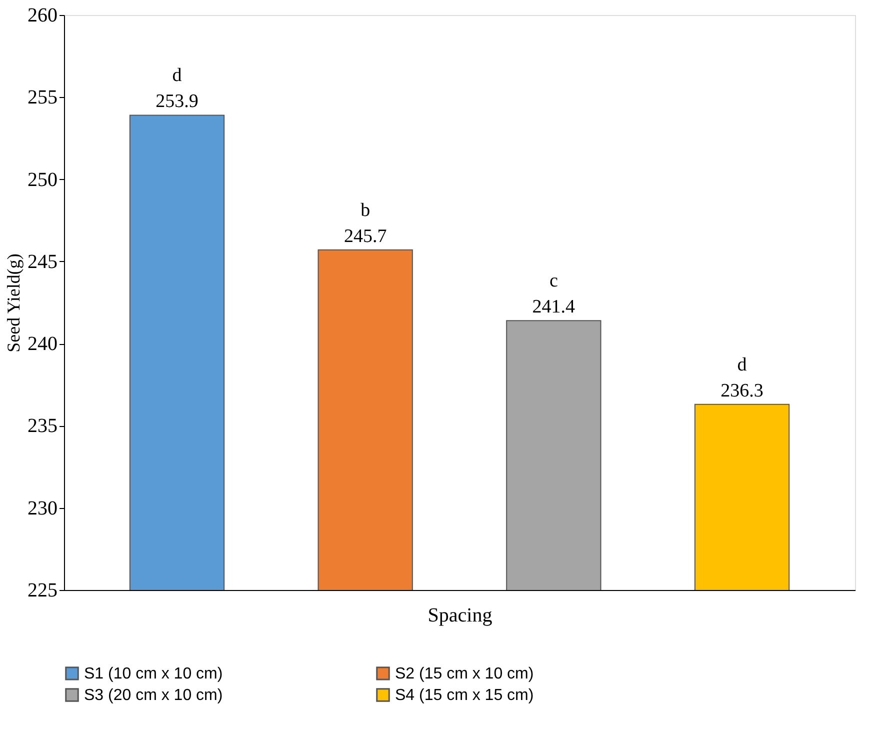 The height and width of the screenshot is (729, 883). What do you see at coordinates (43, 591) in the screenshot?
I see `y-tick-label: 225` at bounding box center [43, 591].